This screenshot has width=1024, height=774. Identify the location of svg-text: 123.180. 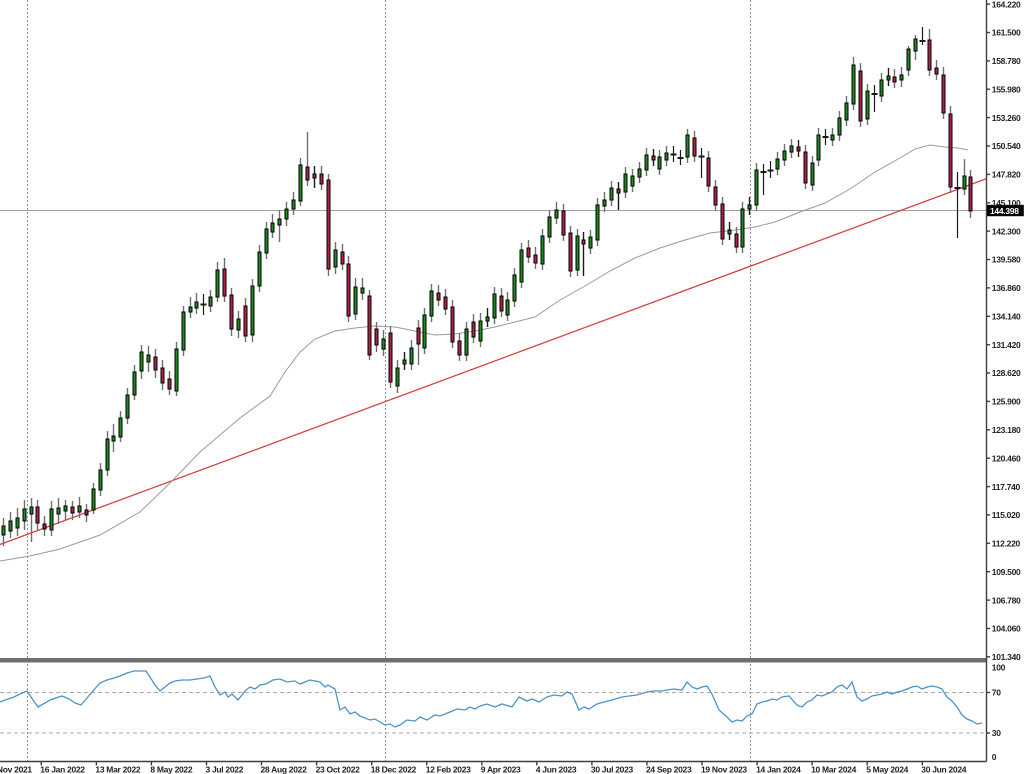
(1006, 430).